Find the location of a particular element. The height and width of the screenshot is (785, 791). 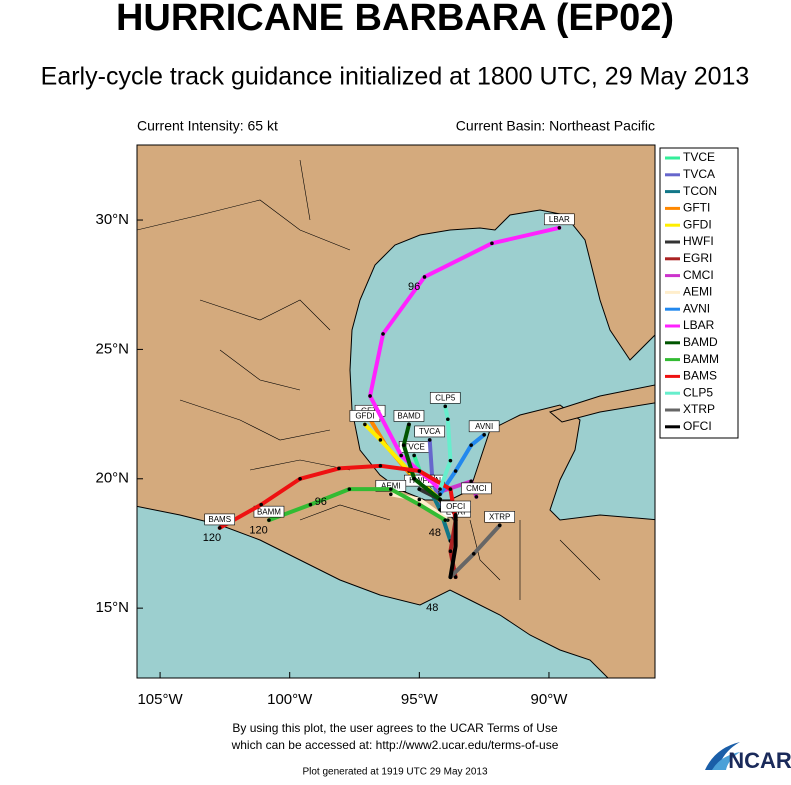

legend-label: LBAR is located at coordinates (699, 325).